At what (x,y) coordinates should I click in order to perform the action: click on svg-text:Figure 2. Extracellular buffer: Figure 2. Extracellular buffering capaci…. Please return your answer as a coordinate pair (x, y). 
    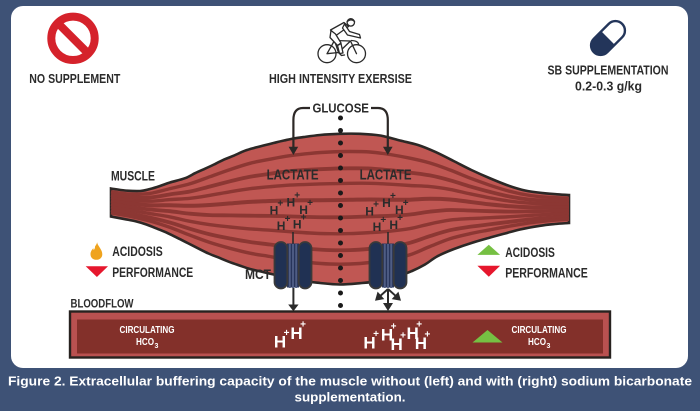
    Looking at the image, I should click on (350, 381).